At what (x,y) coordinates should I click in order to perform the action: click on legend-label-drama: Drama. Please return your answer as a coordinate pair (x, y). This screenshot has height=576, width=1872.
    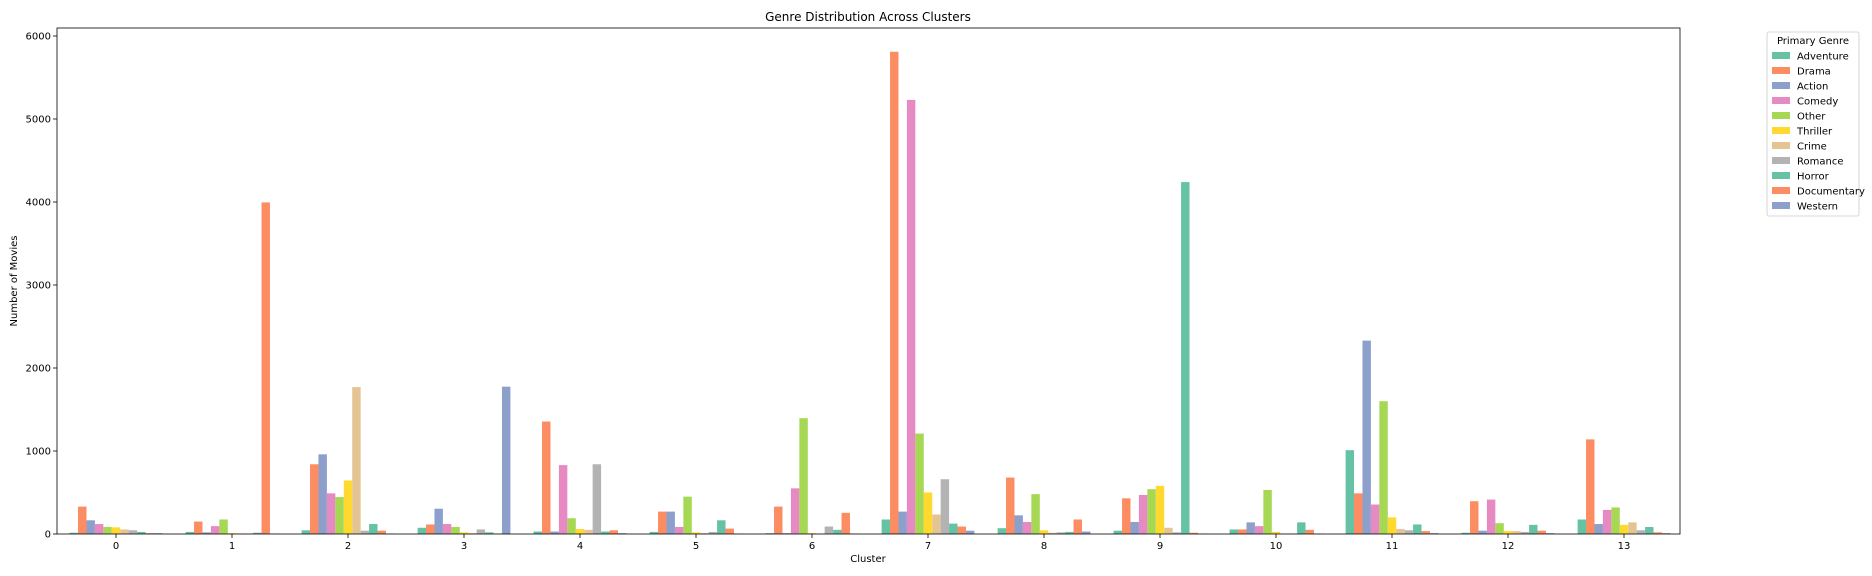
    Looking at the image, I should click on (1814, 72).